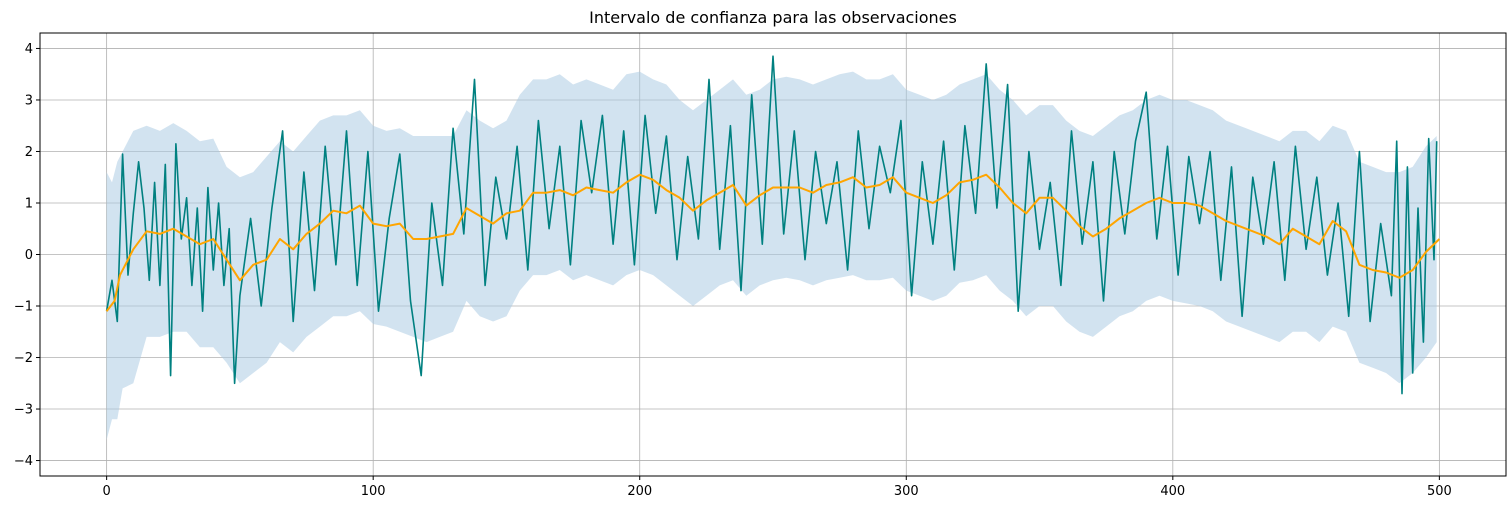 The width and height of the screenshot is (1511, 511). I want to click on y-tick-label: 3, so click(29, 100).